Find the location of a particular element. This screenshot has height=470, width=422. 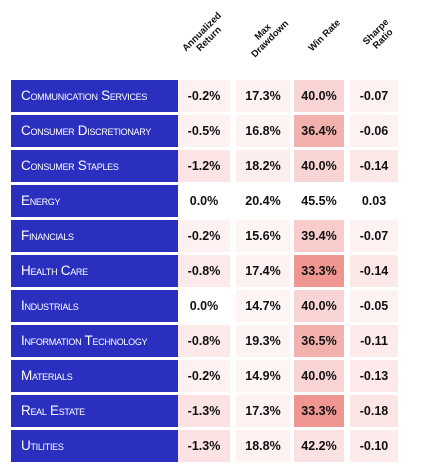

column-header-annualized-return: Annualized Return is located at coordinates (206, 36).